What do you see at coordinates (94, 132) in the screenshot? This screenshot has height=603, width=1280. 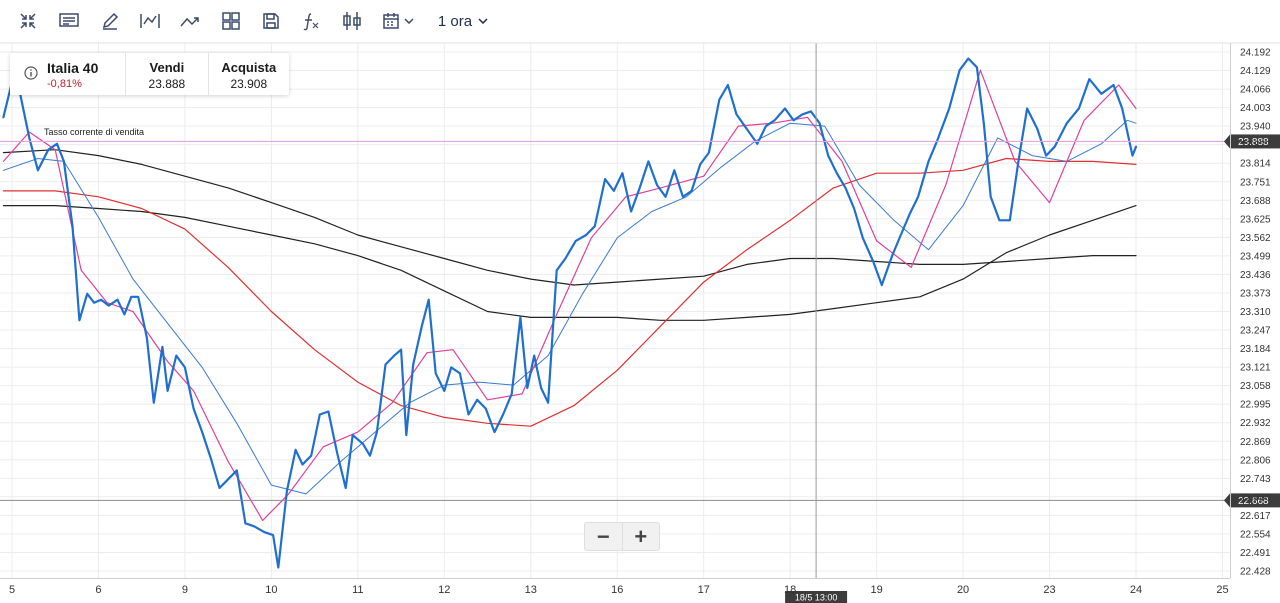 I see `current-rate-label: Tasso corrente di vendita` at bounding box center [94, 132].